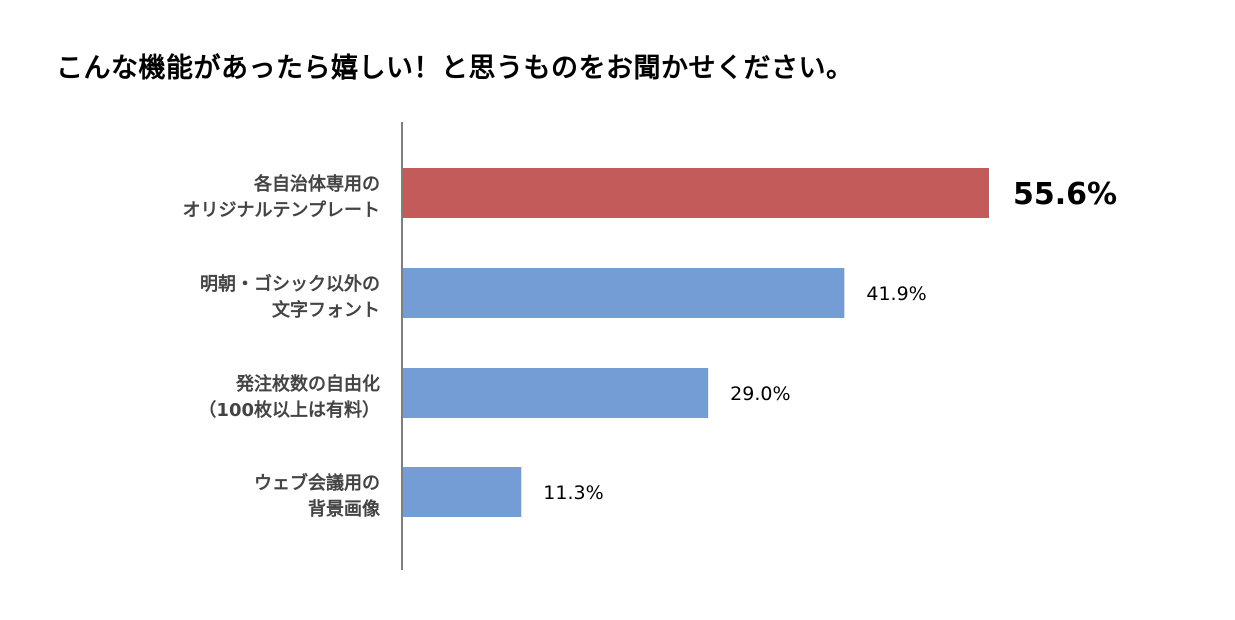 The image size is (1235, 620). What do you see at coordinates (896, 294) in the screenshot?
I see `value-label-2: 41.9%` at bounding box center [896, 294].